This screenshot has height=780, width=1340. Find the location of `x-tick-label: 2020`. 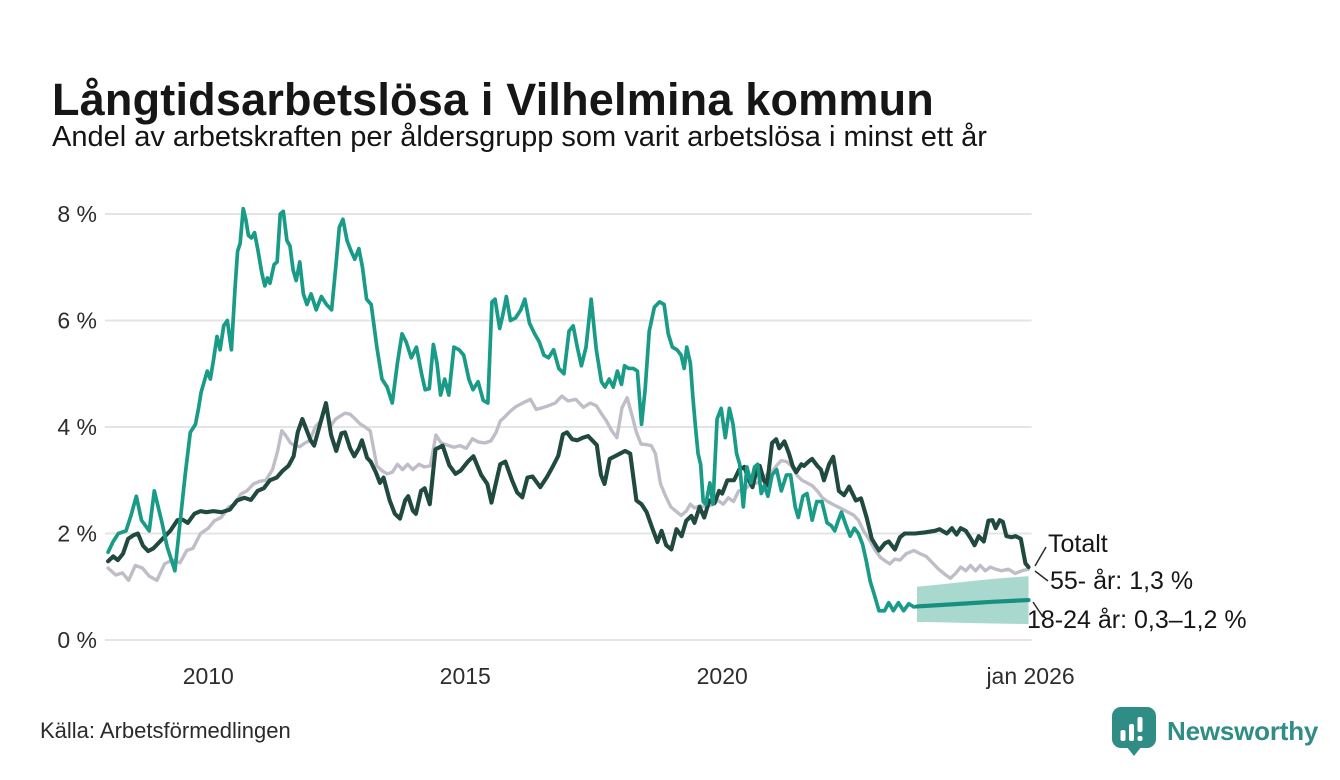

x-tick-label: 2020 is located at coordinates (722, 676).